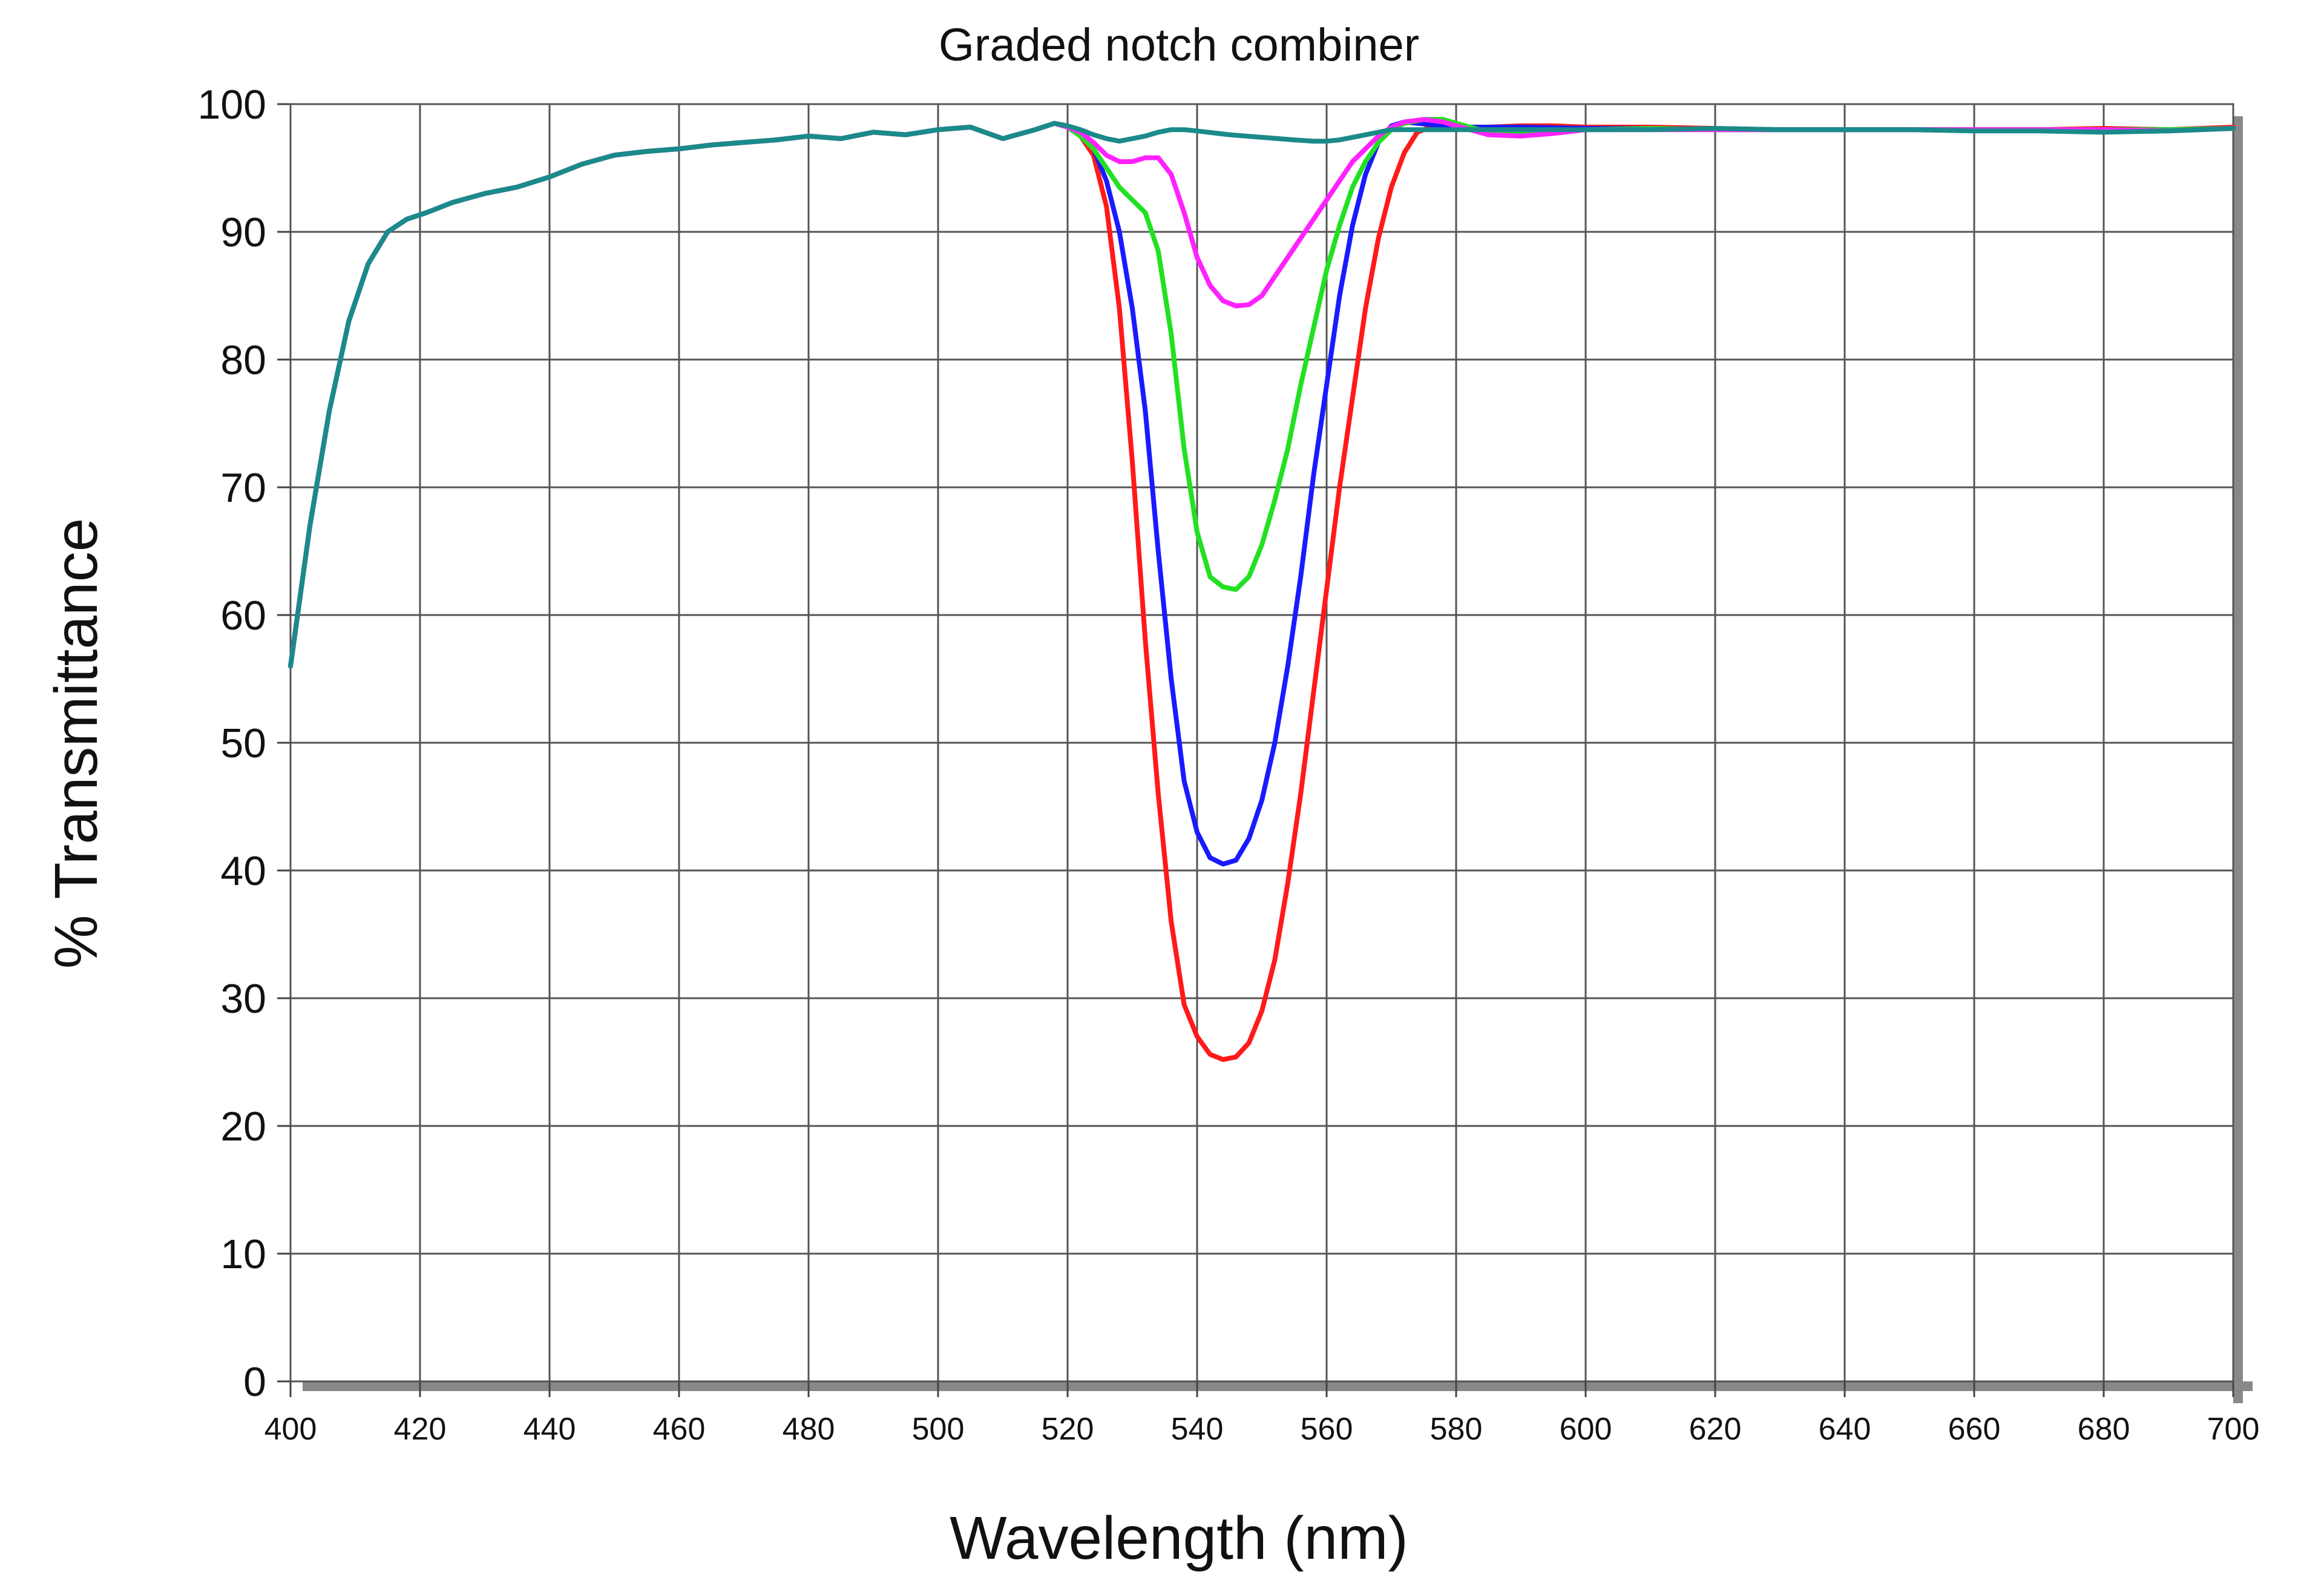  Describe the element at coordinates (2104, 1429) in the screenshot. I see `x-tick-label-680: 680` at that location.